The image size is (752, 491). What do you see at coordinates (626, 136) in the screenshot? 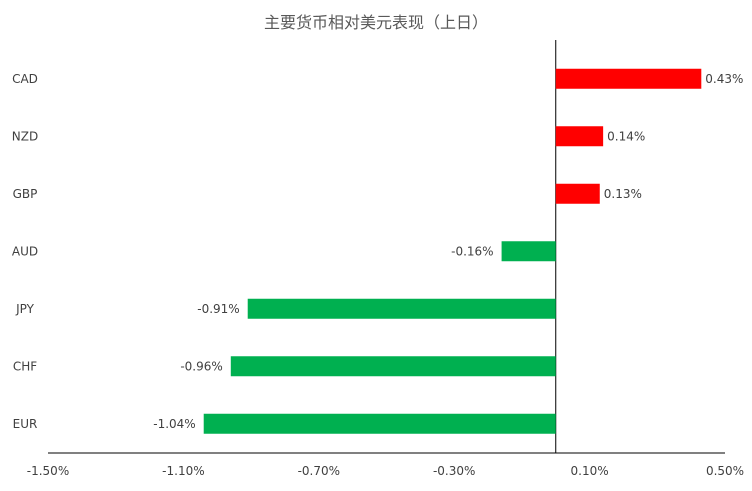
I see `data-label: 0.14%` at bounding box center [626, 136].